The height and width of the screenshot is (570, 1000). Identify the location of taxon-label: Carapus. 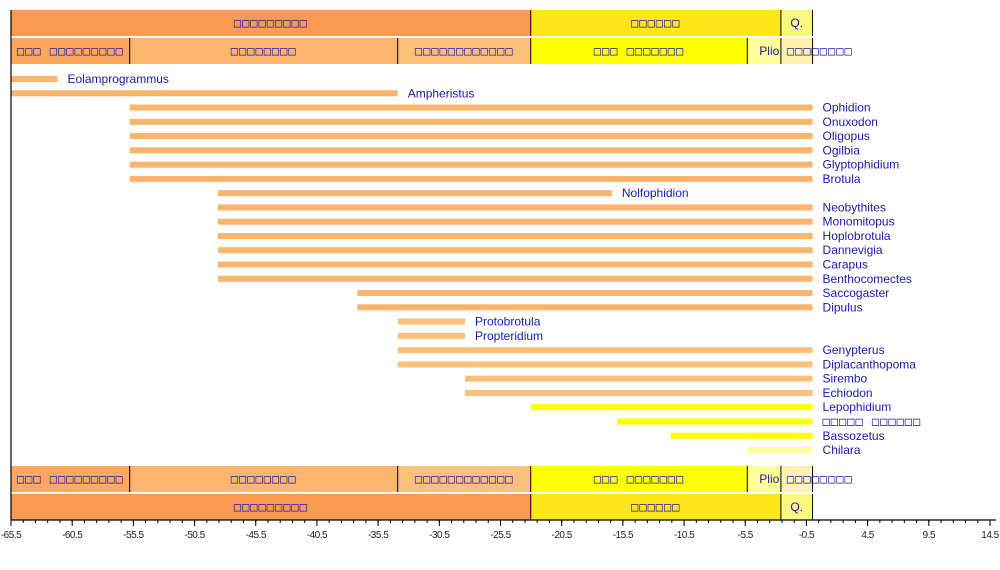
(845, 265).